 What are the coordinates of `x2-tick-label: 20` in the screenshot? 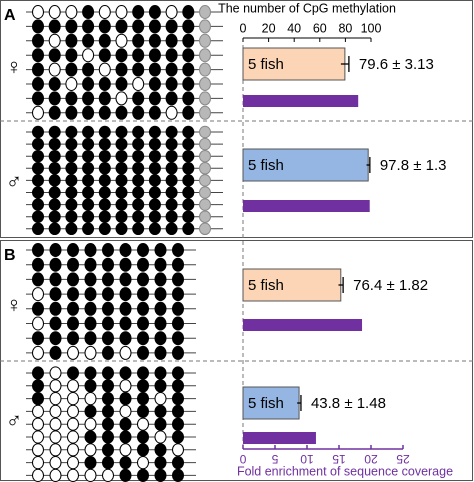 It's located at (371, 459).